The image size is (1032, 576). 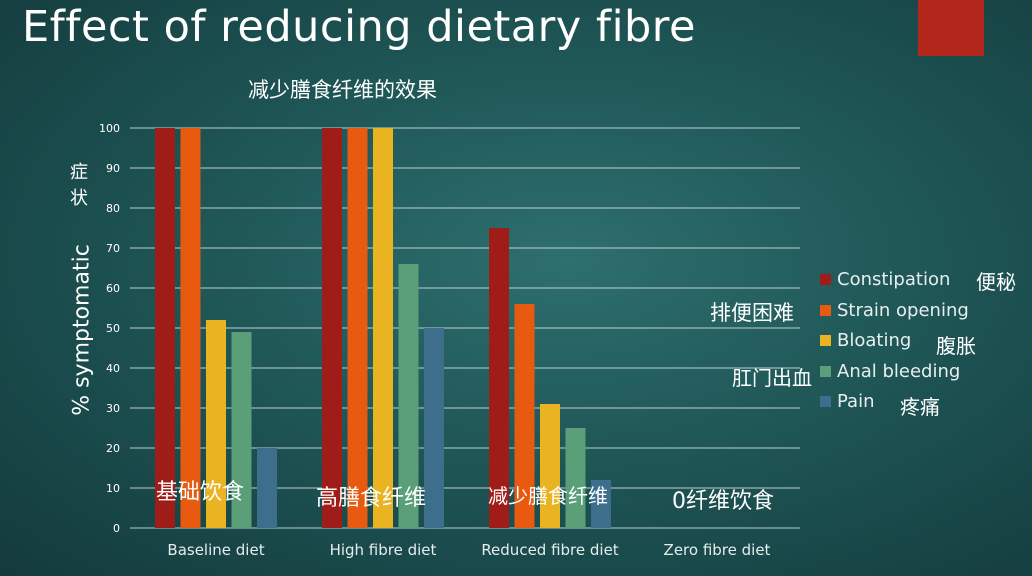 I want to click on legend-swatch-strain-opening, so click(x=825, y=310).